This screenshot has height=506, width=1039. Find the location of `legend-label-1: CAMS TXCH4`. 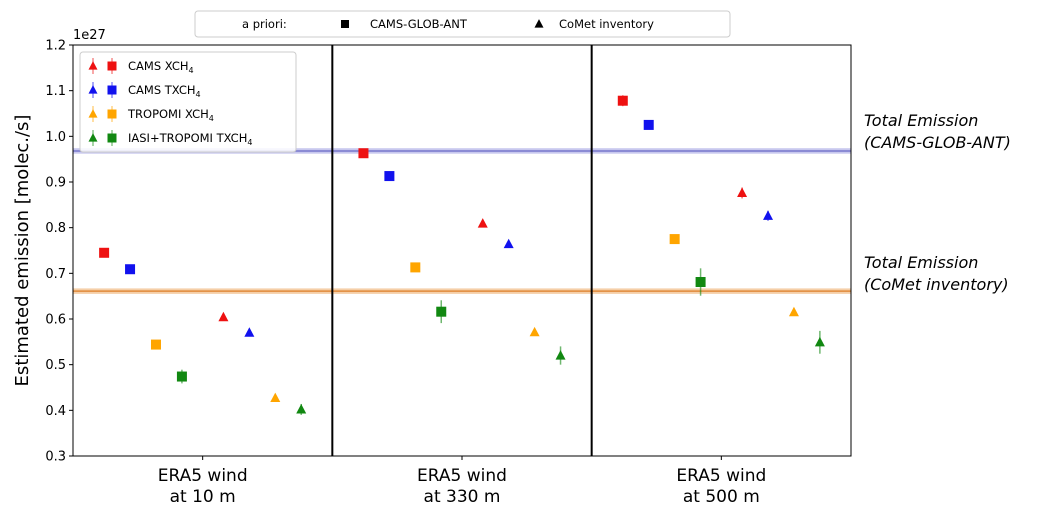

legend-label-1: CAMS TXCH4 is located at coordinates (164, 91).